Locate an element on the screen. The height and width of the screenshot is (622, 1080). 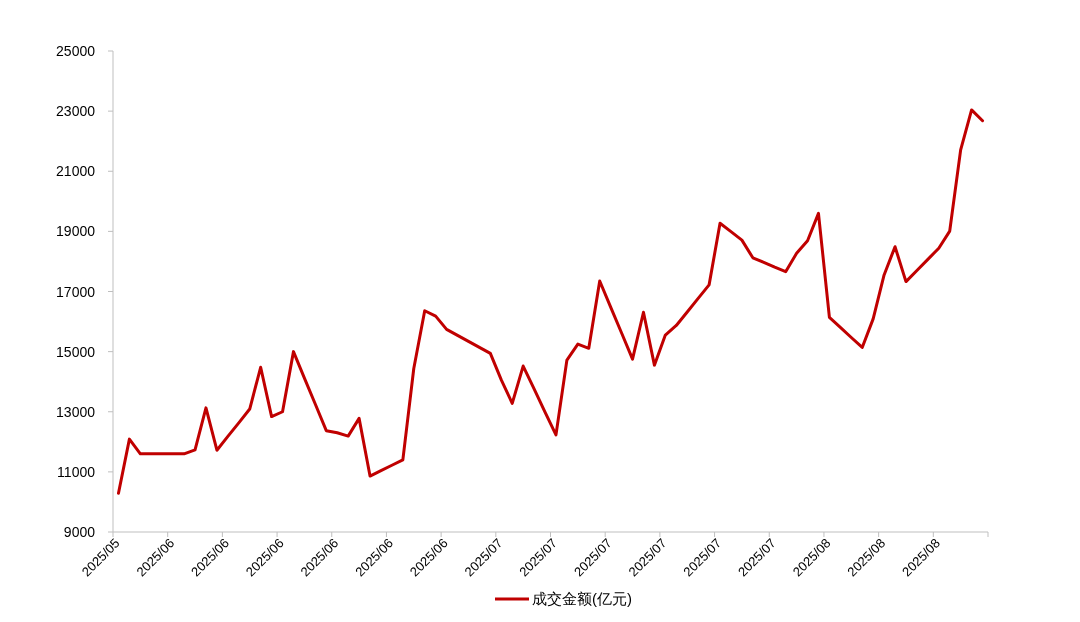
y-tick-label: 21000 is located at coordinates (76, 171).